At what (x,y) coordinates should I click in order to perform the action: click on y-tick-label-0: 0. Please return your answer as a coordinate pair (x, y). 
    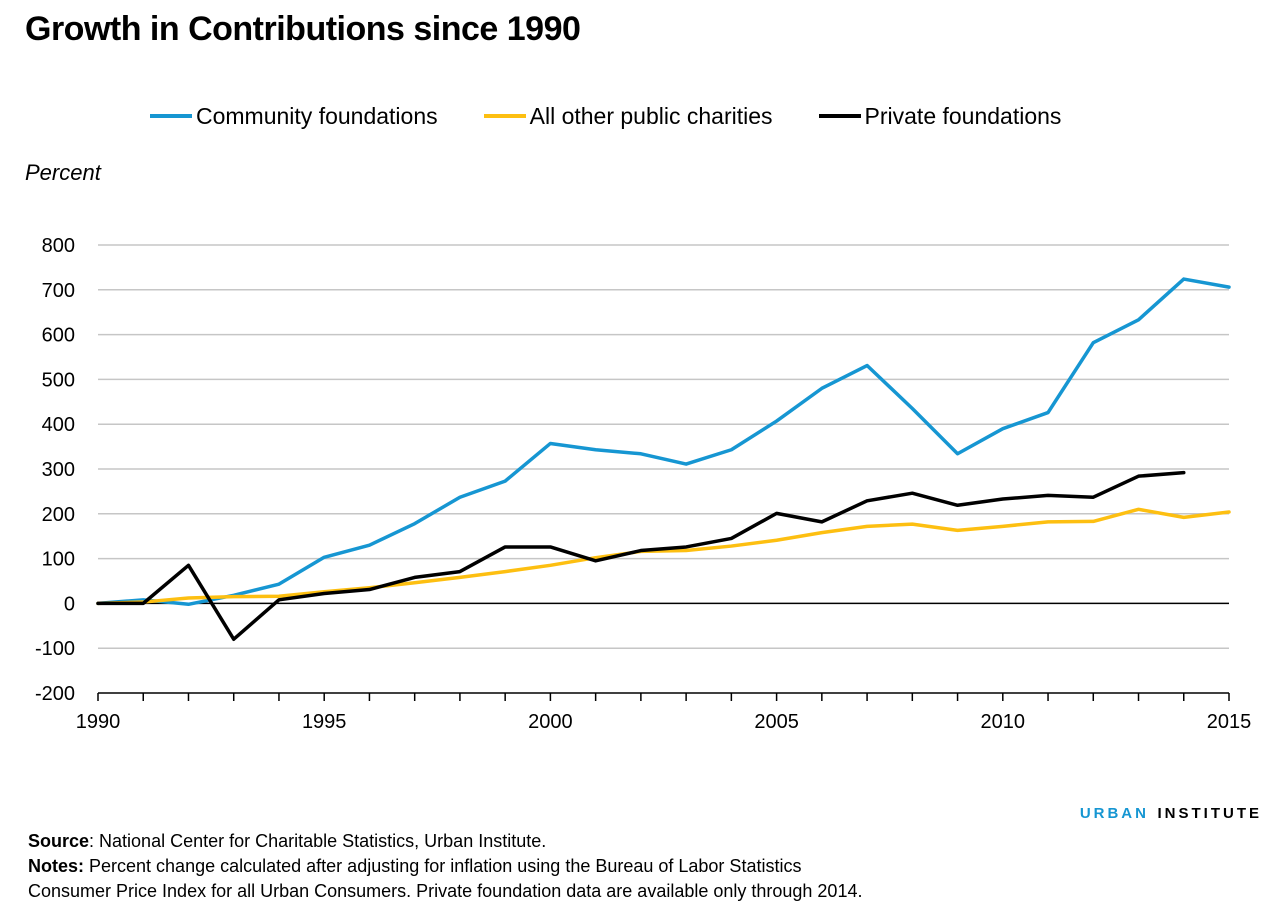
    Looking at the image, I should click on (69, 604).